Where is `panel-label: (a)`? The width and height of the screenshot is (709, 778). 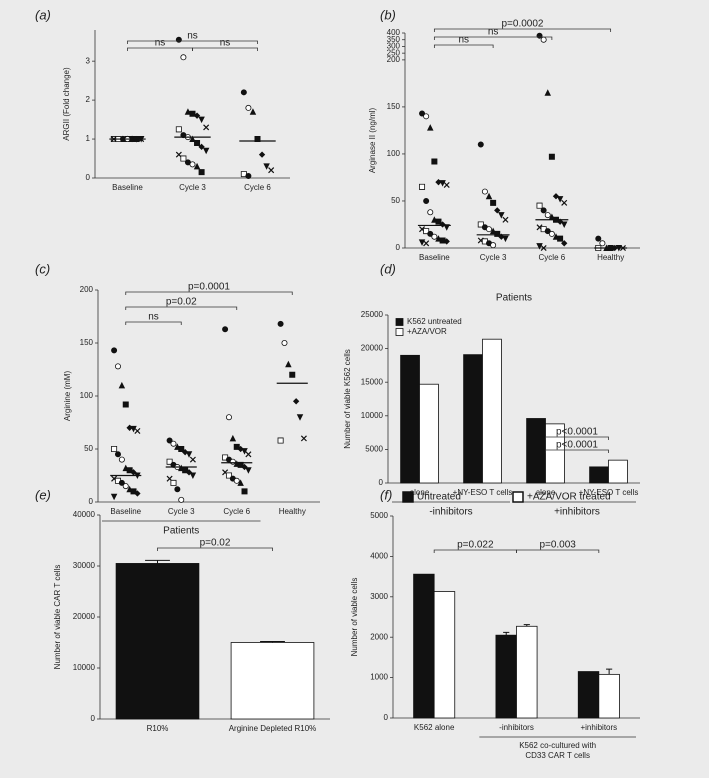
panel-label: (a) is located at coordinates (43, 14).